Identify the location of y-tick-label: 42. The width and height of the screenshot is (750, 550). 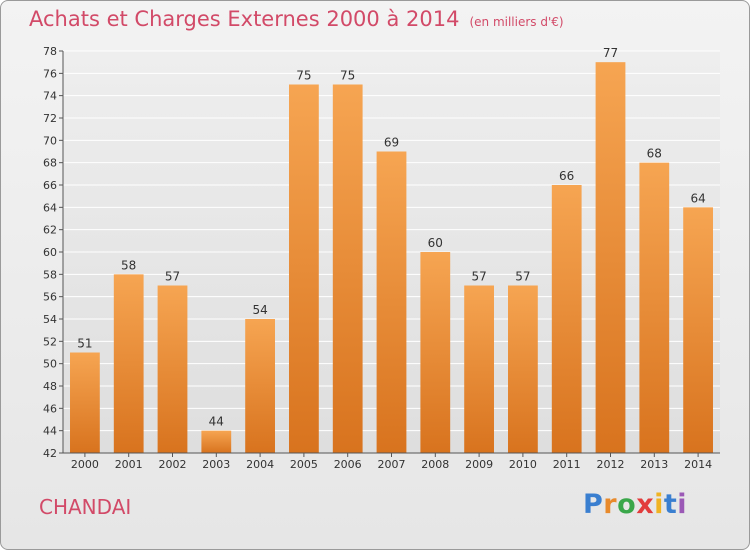
(50, 453).